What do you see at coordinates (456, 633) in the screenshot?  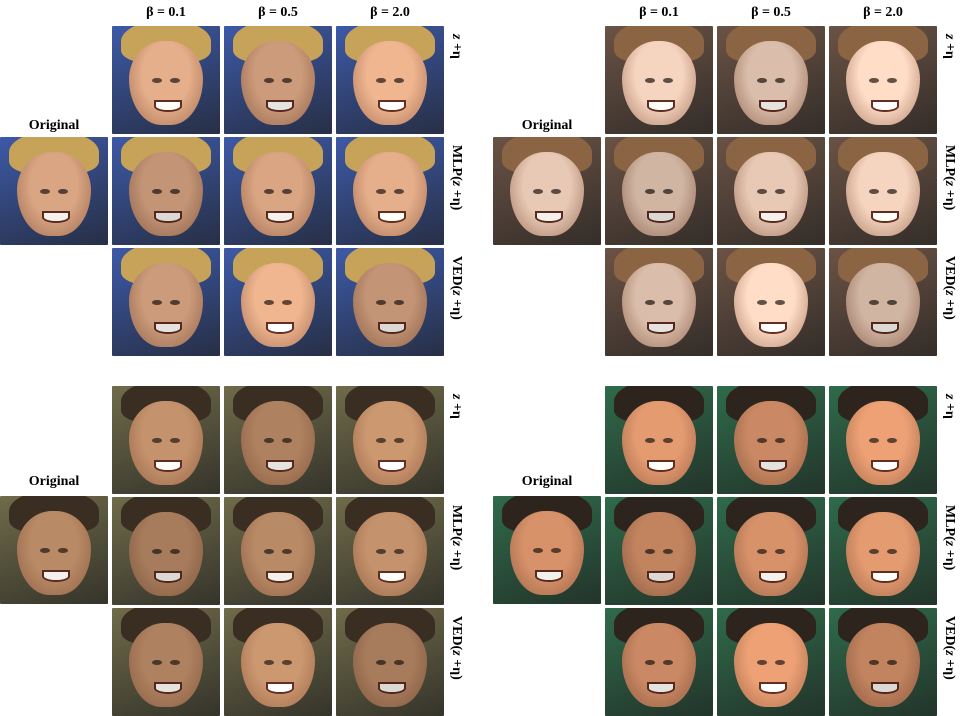 I see `row-label-prefix: VED(` at bounding box center [456, 633].